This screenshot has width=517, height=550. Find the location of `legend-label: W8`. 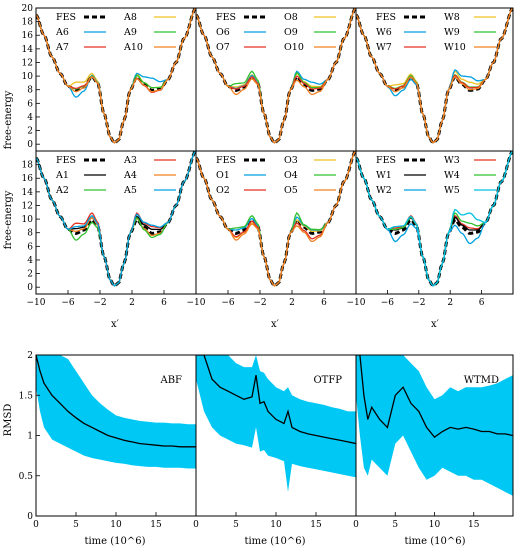

legend-label: W8 is located at coordinates (452, 17).